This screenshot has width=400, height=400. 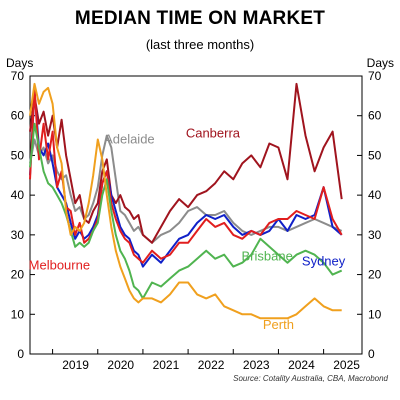 What do you see at coordinates (375, 76) in the screenshot?
I see `y-tick-label-right: 70` at bounding box center [375, 76].